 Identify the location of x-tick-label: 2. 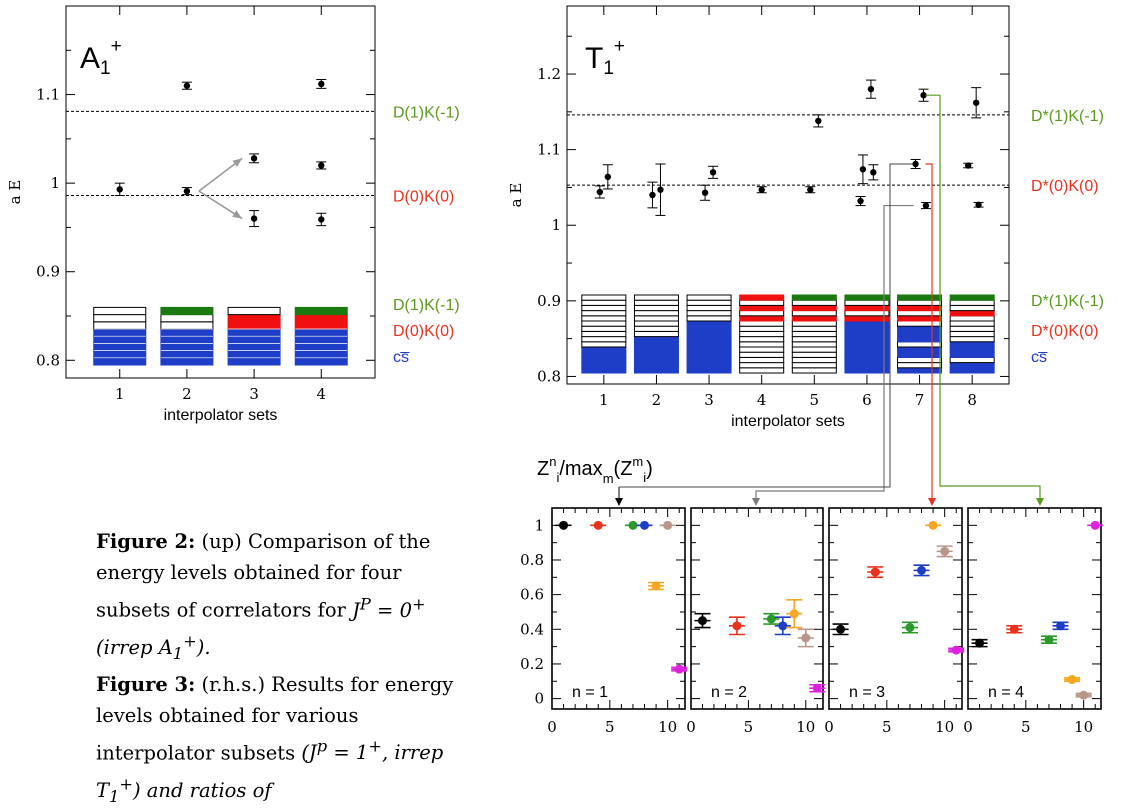
(657, 400).